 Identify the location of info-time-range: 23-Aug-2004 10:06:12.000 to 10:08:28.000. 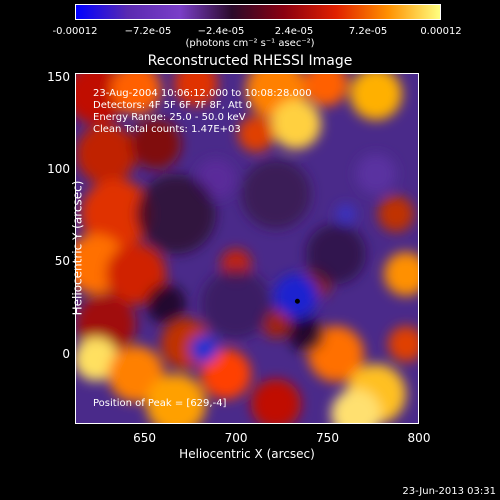
(202, 93).